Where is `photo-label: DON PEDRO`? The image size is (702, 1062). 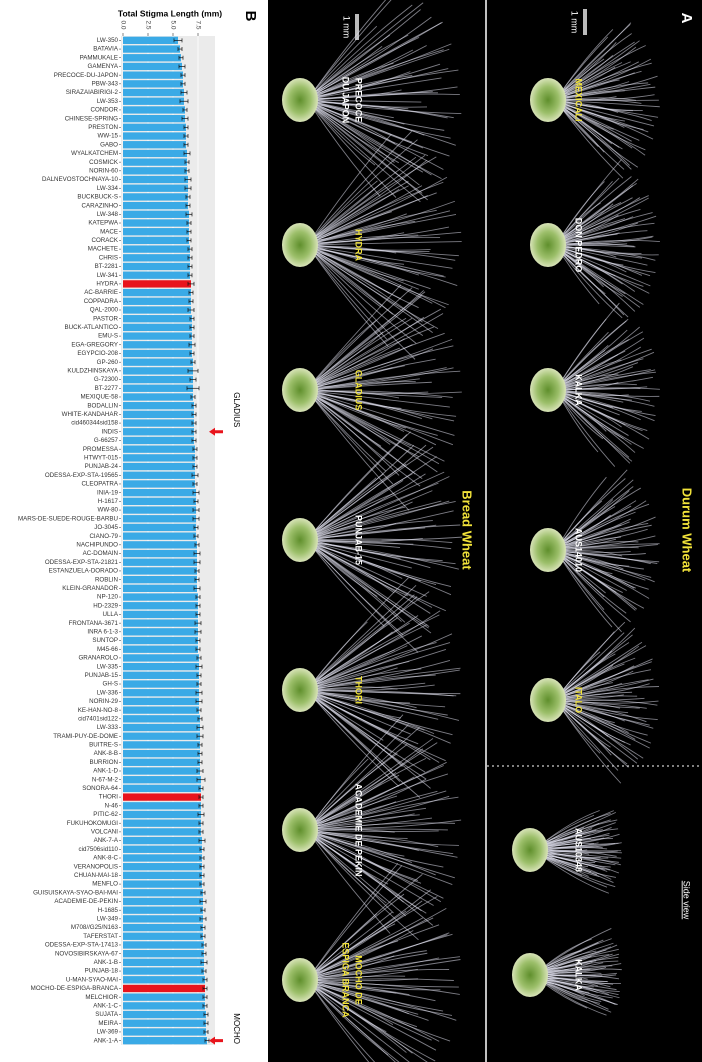 photo-label: DON PEDRO is located at coordinates (579, 245).